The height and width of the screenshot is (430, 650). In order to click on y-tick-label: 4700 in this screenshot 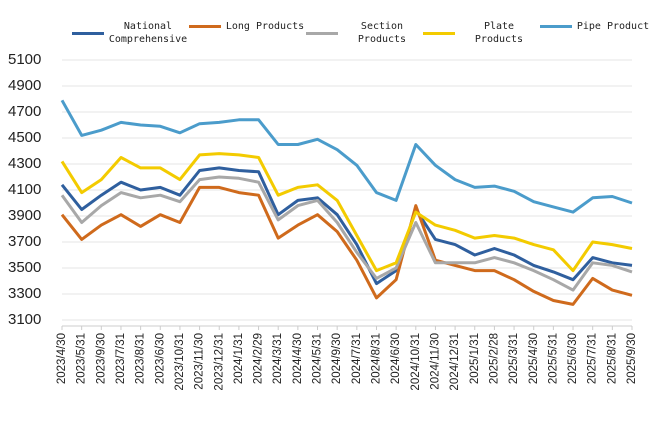, I will do `click(24, 111)`.